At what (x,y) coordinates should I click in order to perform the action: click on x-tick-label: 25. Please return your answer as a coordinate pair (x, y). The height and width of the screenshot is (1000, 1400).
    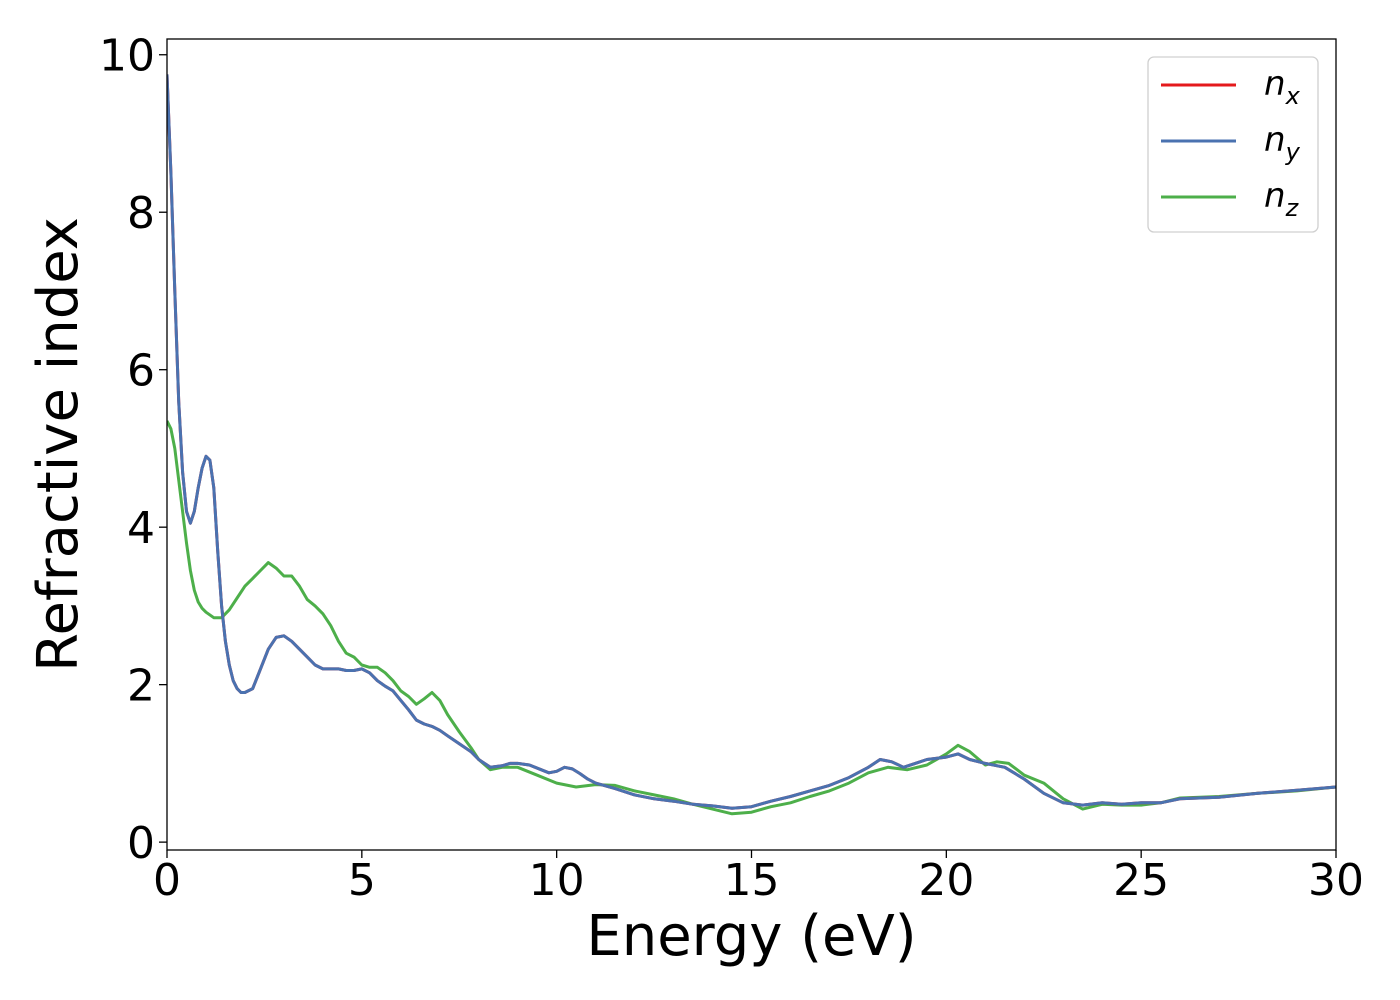
    Looking at the image, I should click on (1141, 880).